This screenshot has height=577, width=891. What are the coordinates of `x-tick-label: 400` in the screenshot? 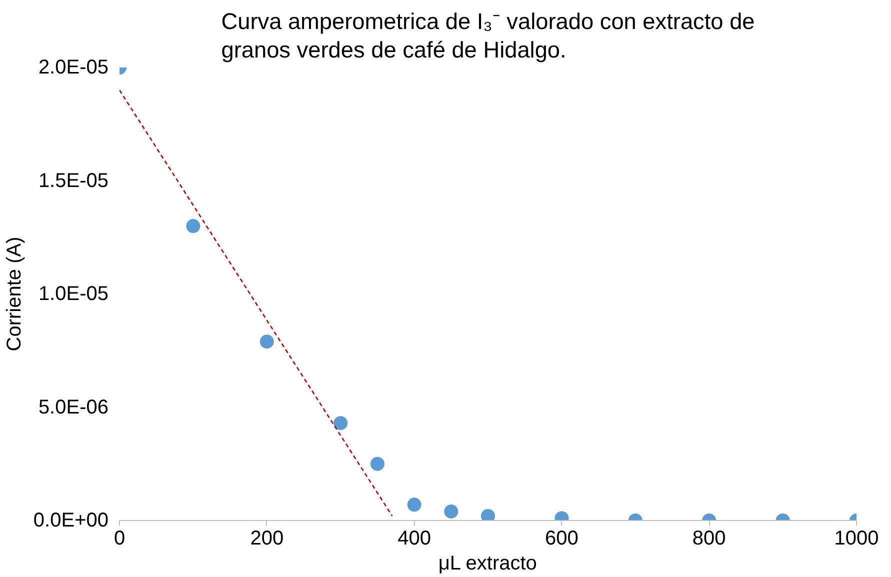 It's located at (414, 539).